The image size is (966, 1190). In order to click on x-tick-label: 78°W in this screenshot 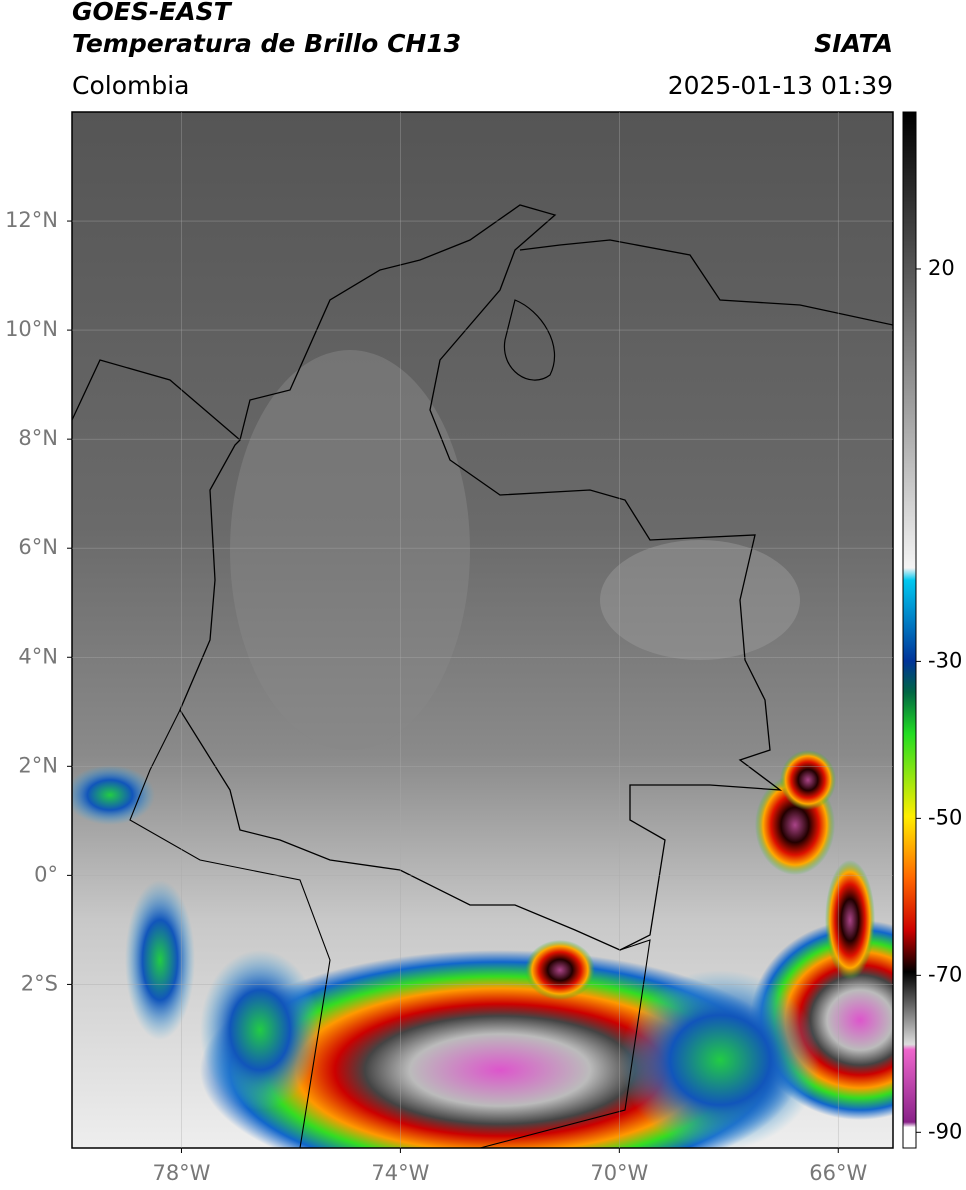, I will do `click(181, 1173)`.